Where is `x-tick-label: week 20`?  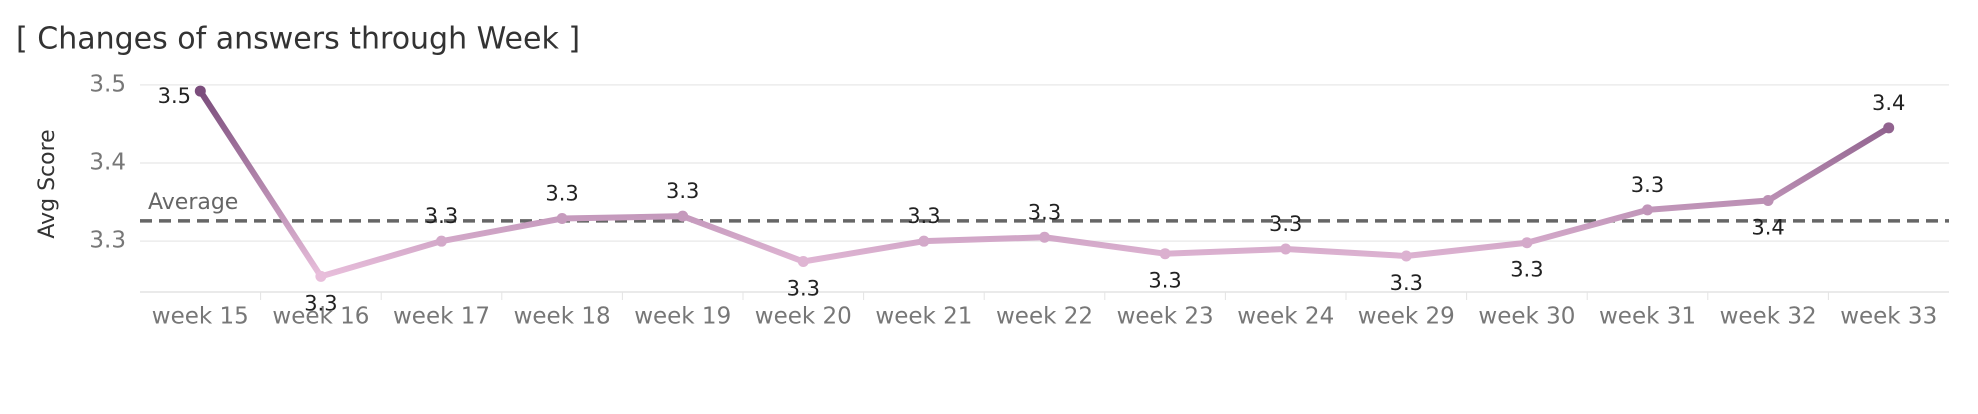
x-tick-label: week 20 is located at coordinates (803, 317).